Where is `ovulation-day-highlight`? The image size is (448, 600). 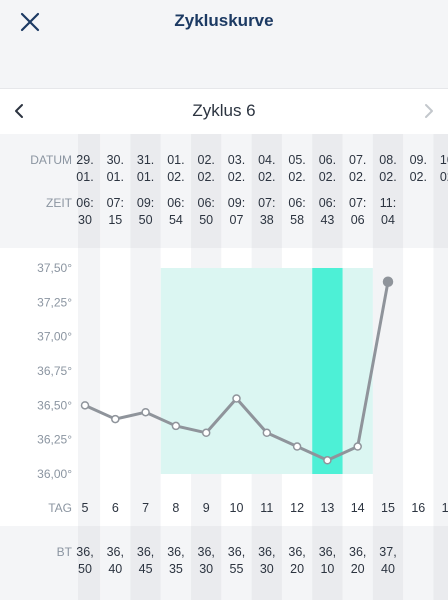
ovulation-day-highlight is located at coordinates (327, 371).